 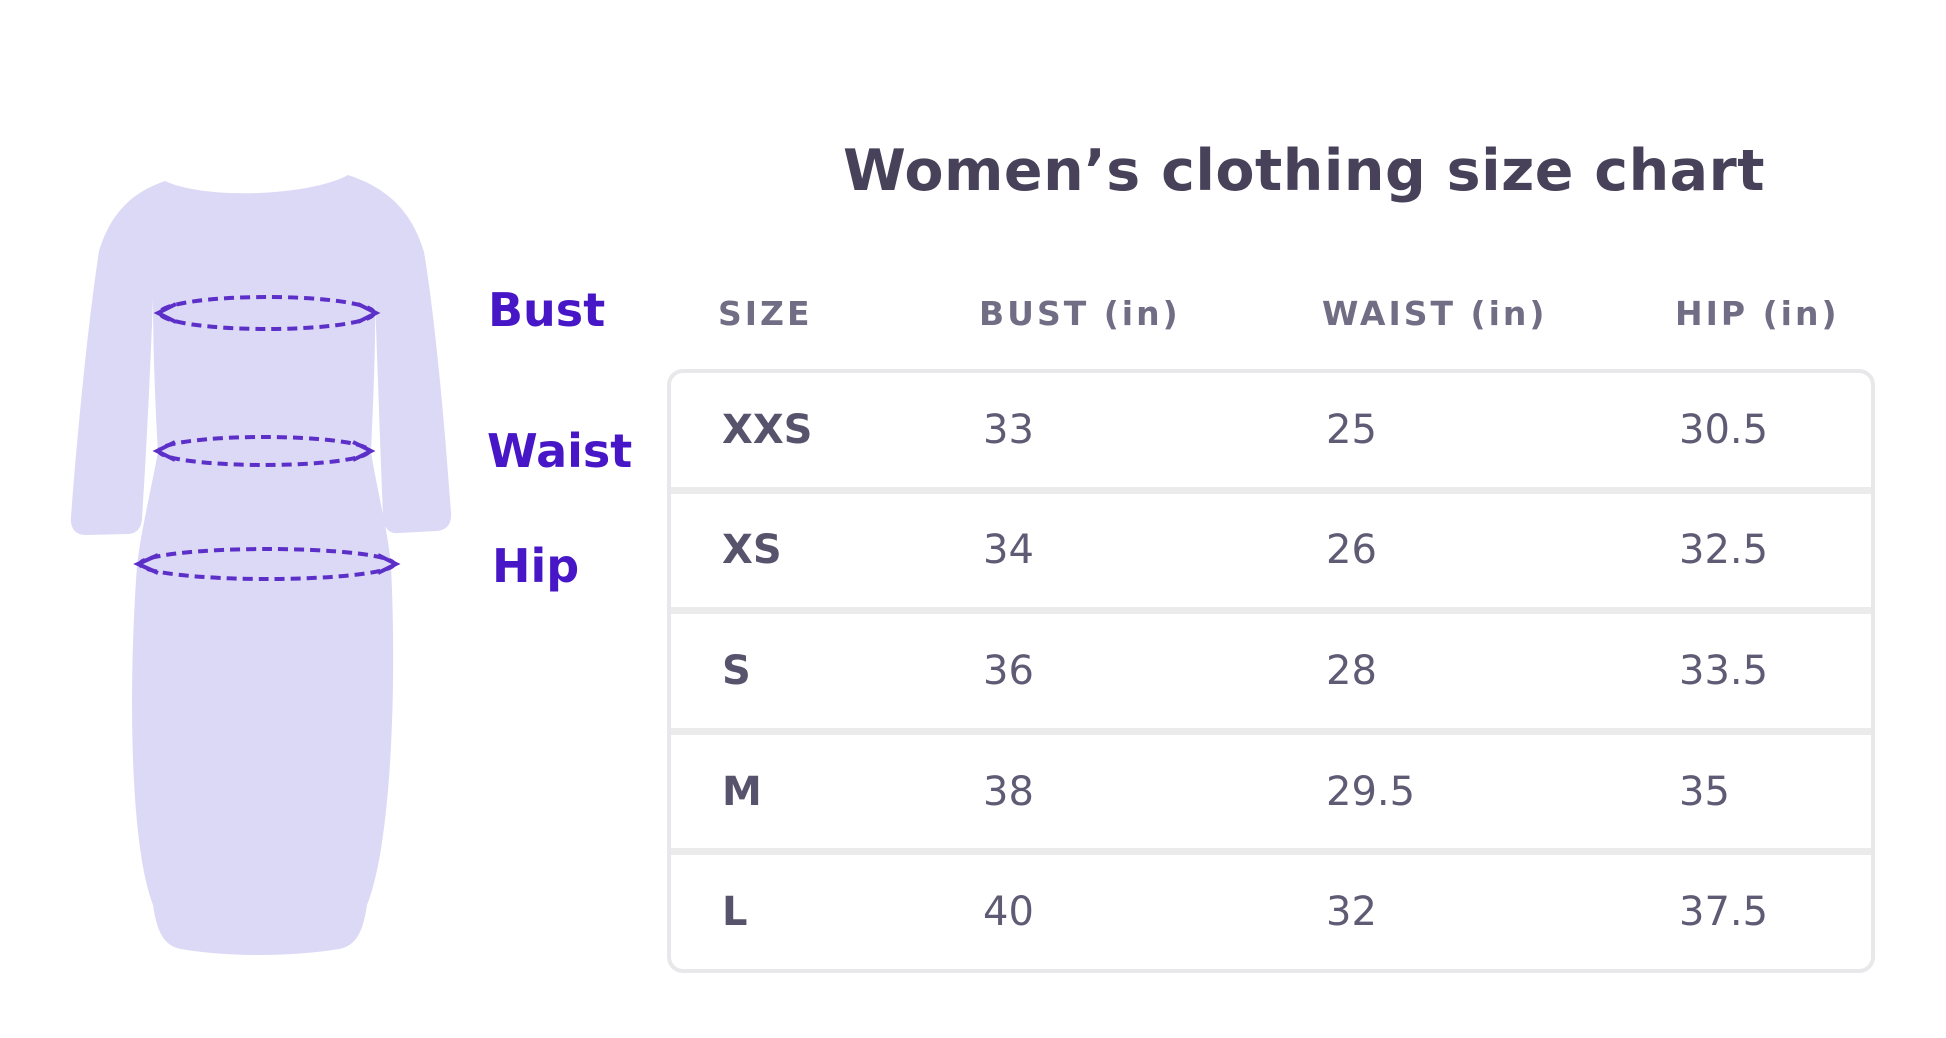 What do you see at coordinates (1080, 313) in the screenshot?
I see `column-header-bust: BUST (in)` at bounding box center [1080, 313].